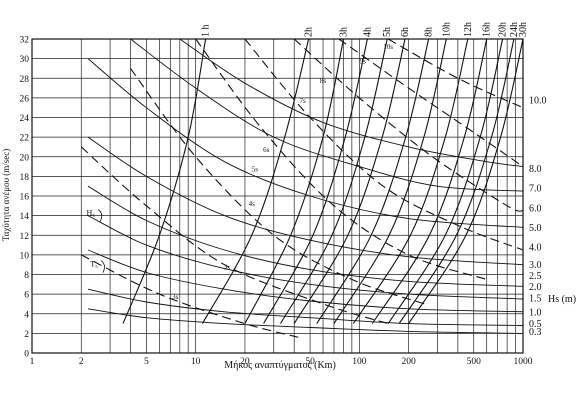 The height and width of the screenshot is (402, 582). Describe the element at coordinates (323, 81) in the screenshot. I see `period-label: 8s` at that location.